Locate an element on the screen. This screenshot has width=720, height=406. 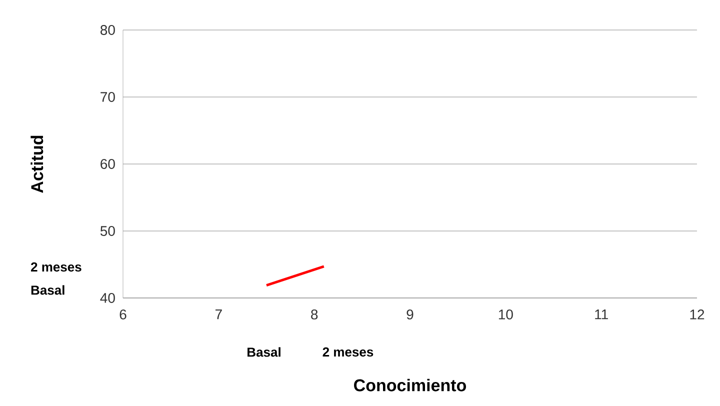
y-tick-label: 70 is located at coordinates (107, 97).